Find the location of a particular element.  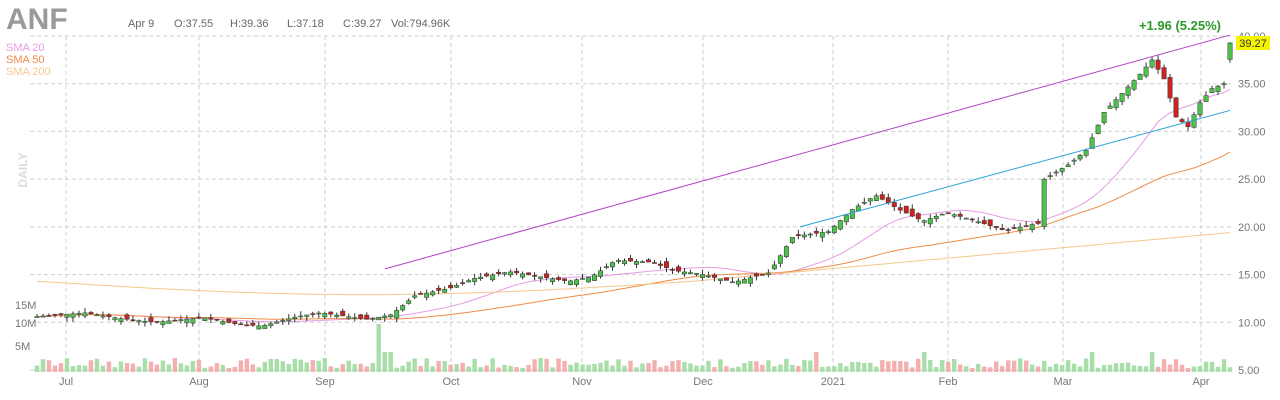

volume-bars is located at coordinates (633, 348).